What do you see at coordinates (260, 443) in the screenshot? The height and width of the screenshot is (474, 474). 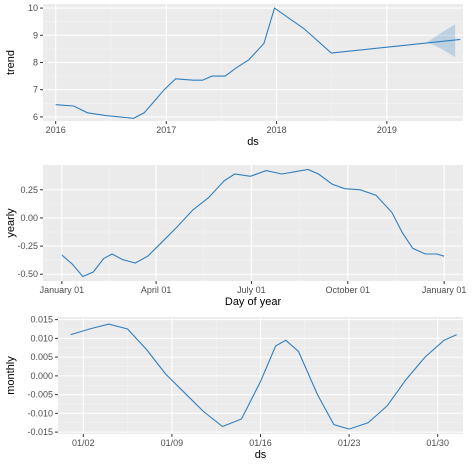 I see `monthly-x-tick-label: 01/16` at bounding box center [260, 443].